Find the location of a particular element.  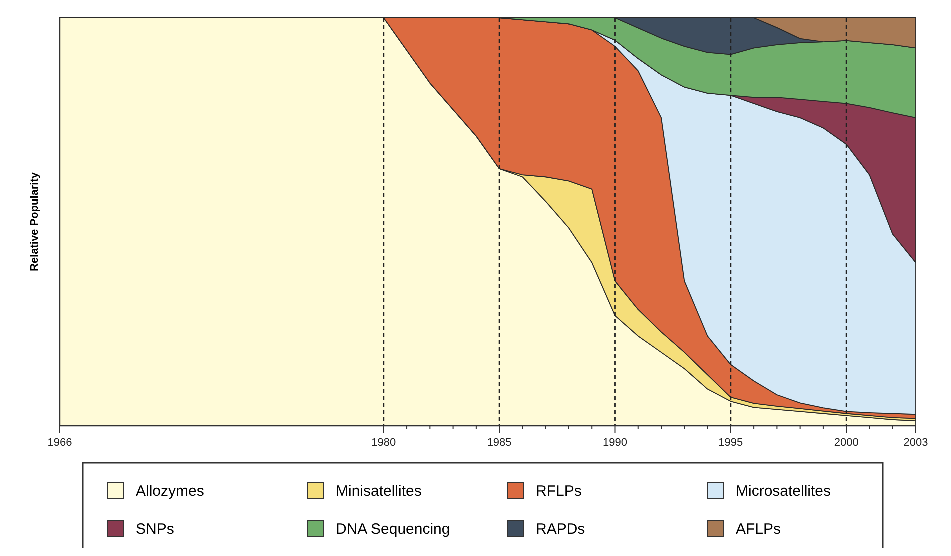

x-tick-label: 1995 is located at coordinates (731, 443).